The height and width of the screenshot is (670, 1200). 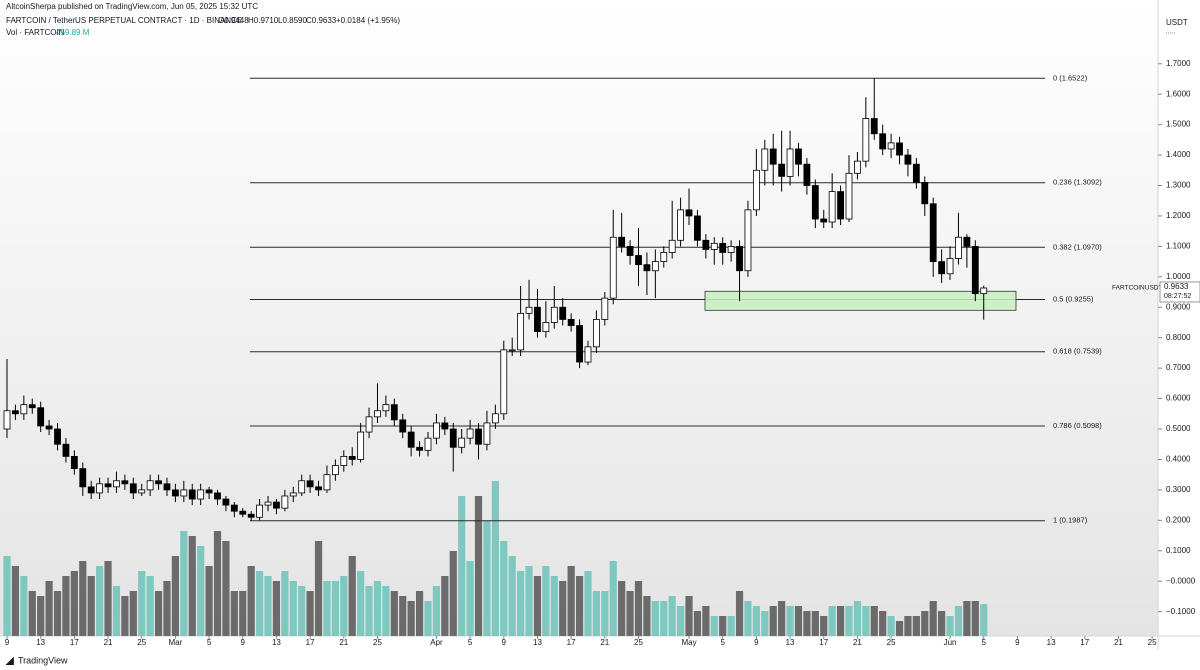 What do you see at coordinates (35, 32) in the screenshot?
I see `volume-name: Vol · FARTCOIN` at bounding box center [35, 32].